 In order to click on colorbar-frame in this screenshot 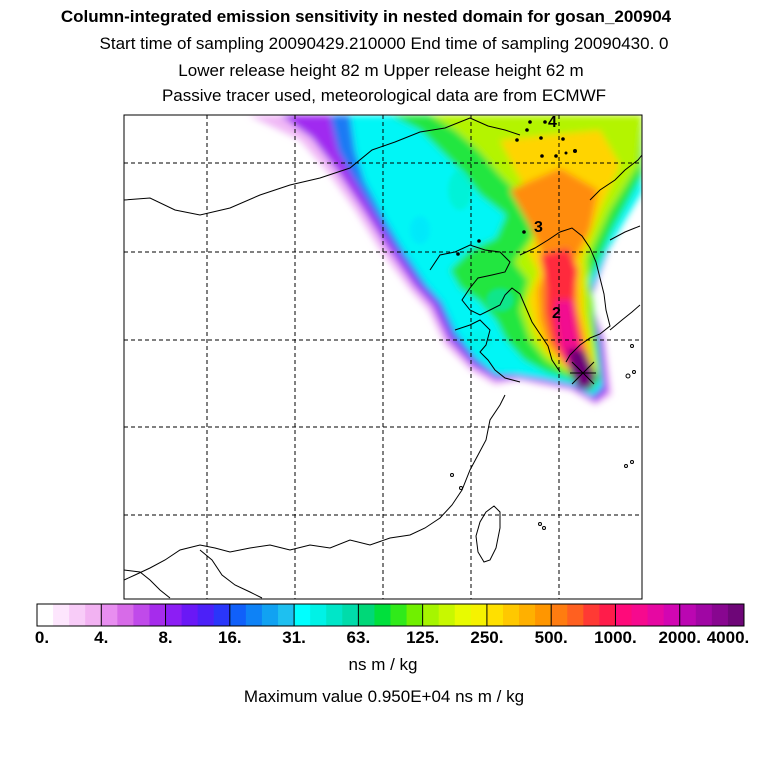, I will do `click(390, 615)`.